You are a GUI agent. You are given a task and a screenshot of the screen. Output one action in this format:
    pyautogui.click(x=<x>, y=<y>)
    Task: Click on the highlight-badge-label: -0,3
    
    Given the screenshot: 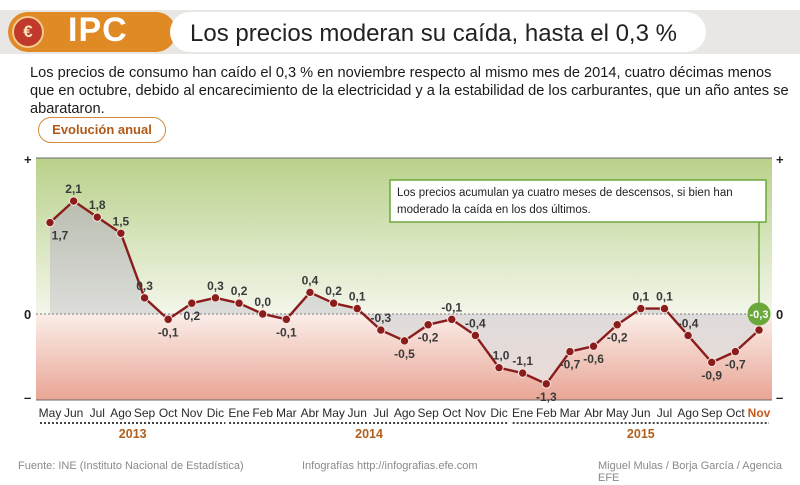 What is the action you would take?
    pyautogui.click(x=759, y=315)
    